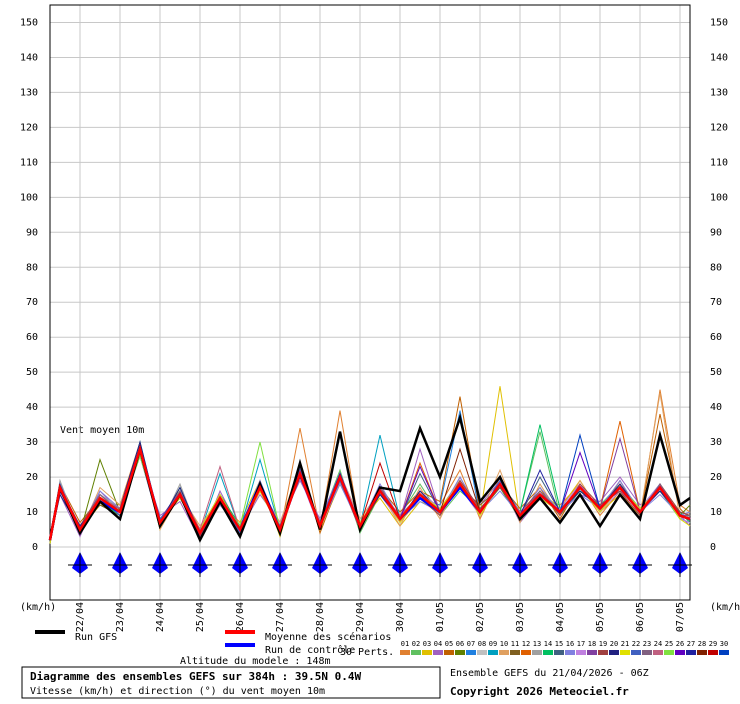 The image size is (740, 704). Describe the element at coordinates (405, 644) in the screenshot. I see `legend-label: 01` at that location.